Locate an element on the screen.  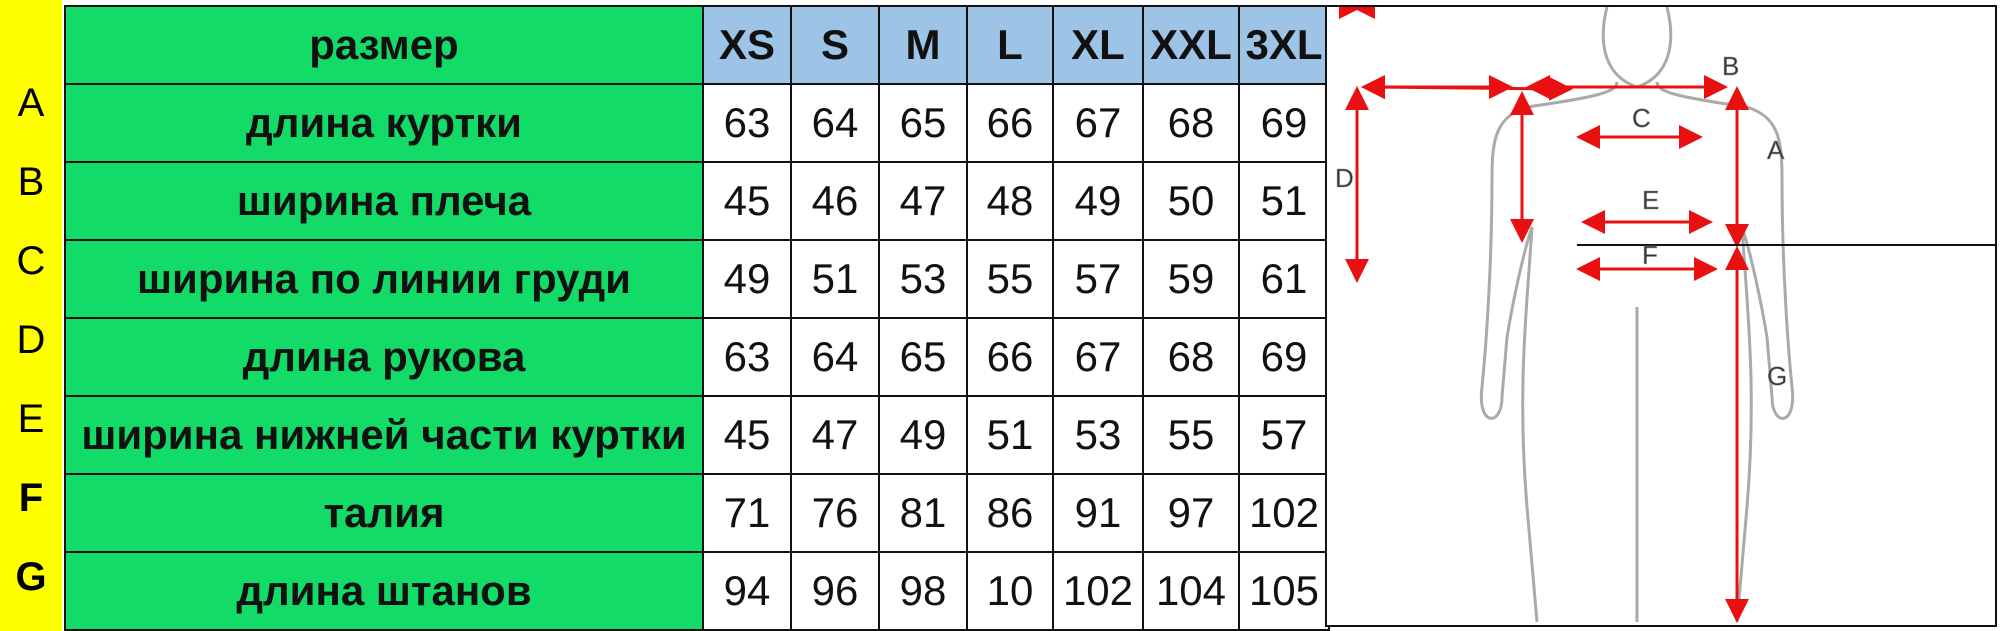
table-row: ширина нижней части куртки 45 47 49 51 53 55 57 is located at coordinates (697, 435).